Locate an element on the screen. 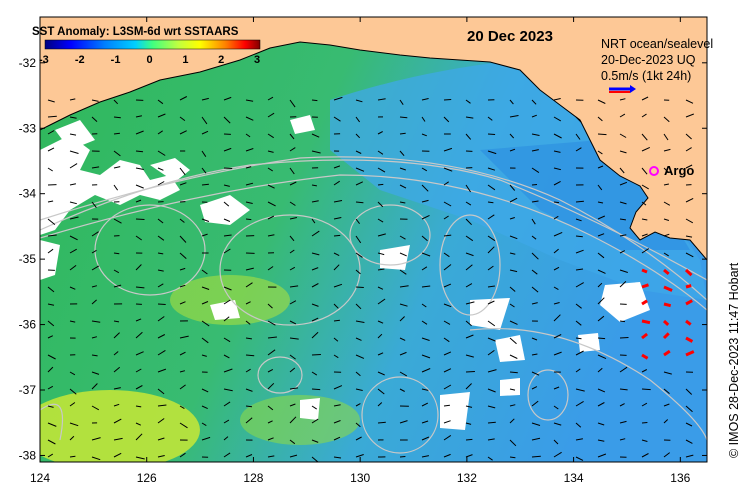 This screenshot has width=750, height=496. x-tick-label: 126 is located at coordinates (147, 478).